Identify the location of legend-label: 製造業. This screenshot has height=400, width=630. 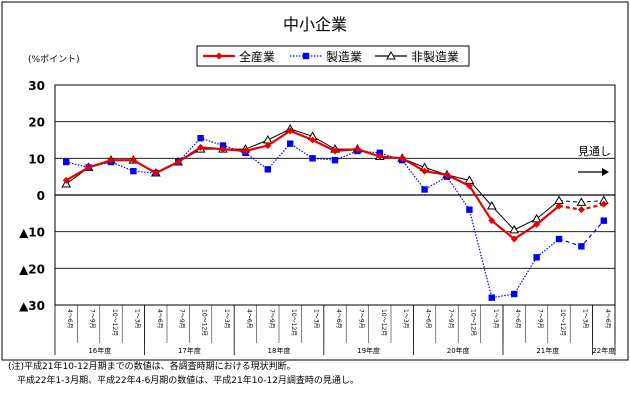
(344, 57).